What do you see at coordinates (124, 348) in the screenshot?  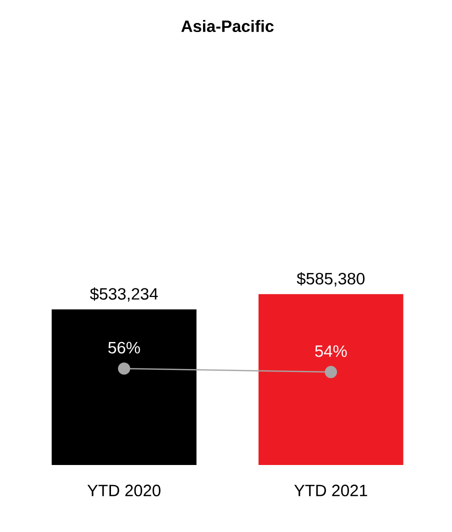 I see `data-label: 56%` at bounding box center [124, 348].